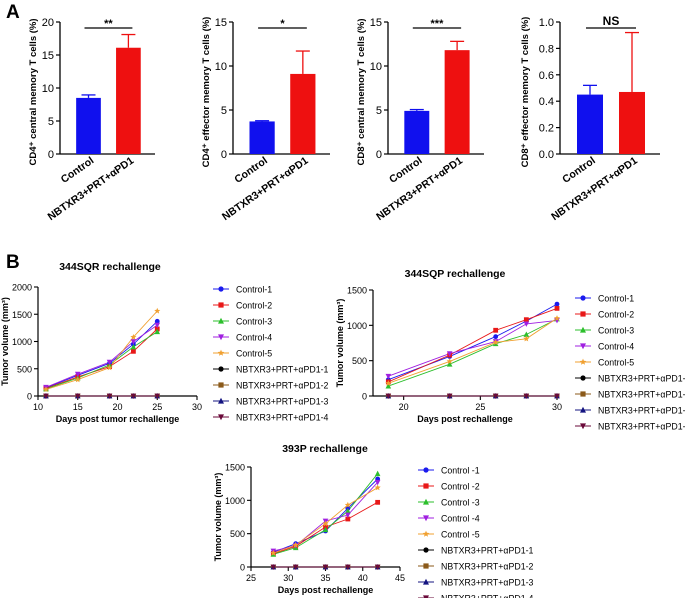  What do you see at coordinates (525, 92) in the screenshot?
I see `y-axis-label: CD8⁺ effector memory T cells (%)` at bounding box center [525, 92].